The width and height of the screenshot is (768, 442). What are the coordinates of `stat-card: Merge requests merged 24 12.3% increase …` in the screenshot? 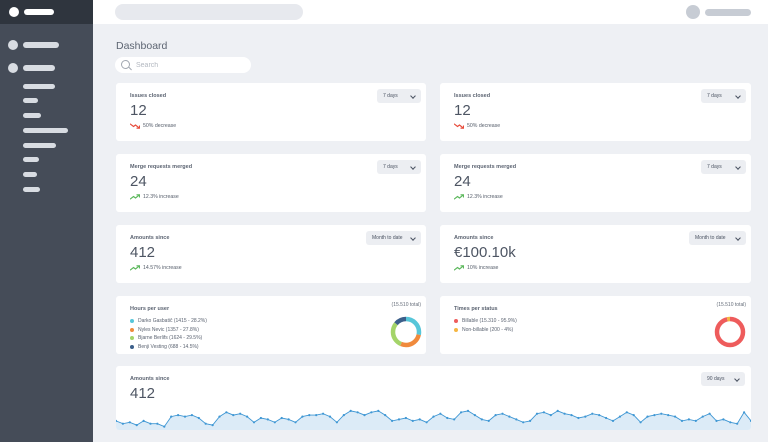 It's located at (595, 183).